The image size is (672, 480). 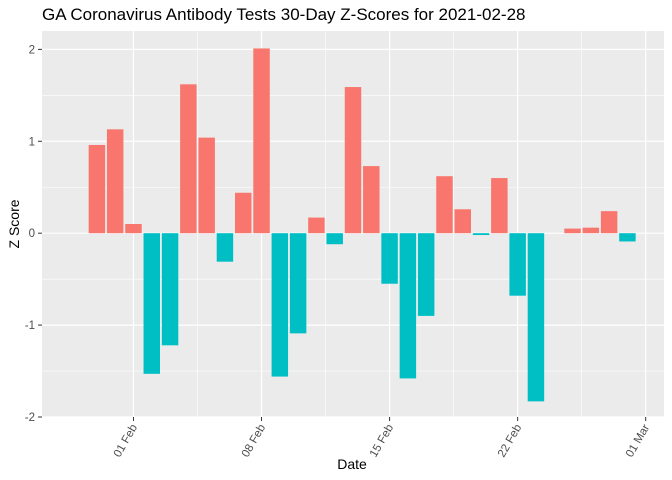 What do you see at coordinates (126, 441) in the screenshot?
I see `x-tick-label: 01 Feb` at bounding box center [126, 441].